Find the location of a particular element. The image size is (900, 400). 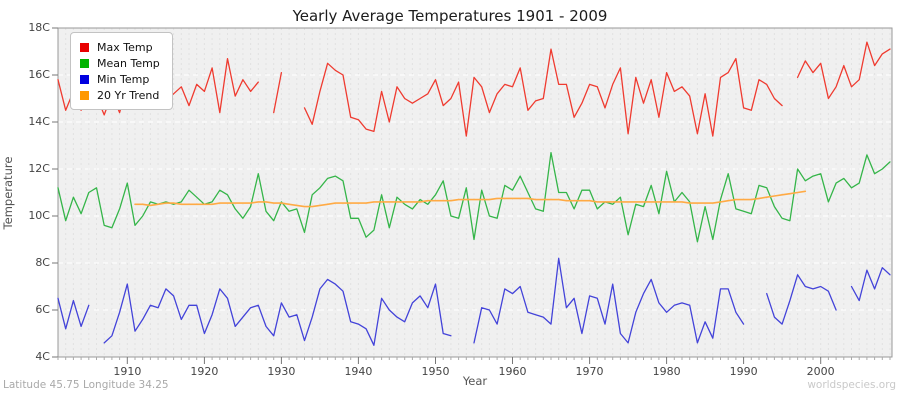

x-tick-label: 1990 is located at coordinates (743, 371).